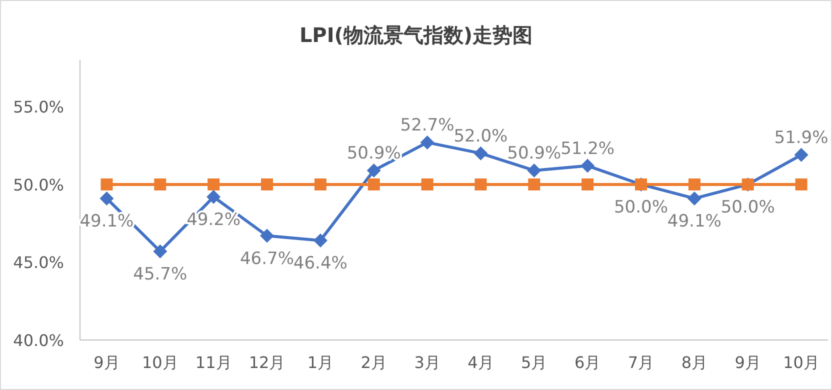  Describe the element at coordinates (38, 262) in the screenshot. I see `y-tick-label: 45.0%` at that location.